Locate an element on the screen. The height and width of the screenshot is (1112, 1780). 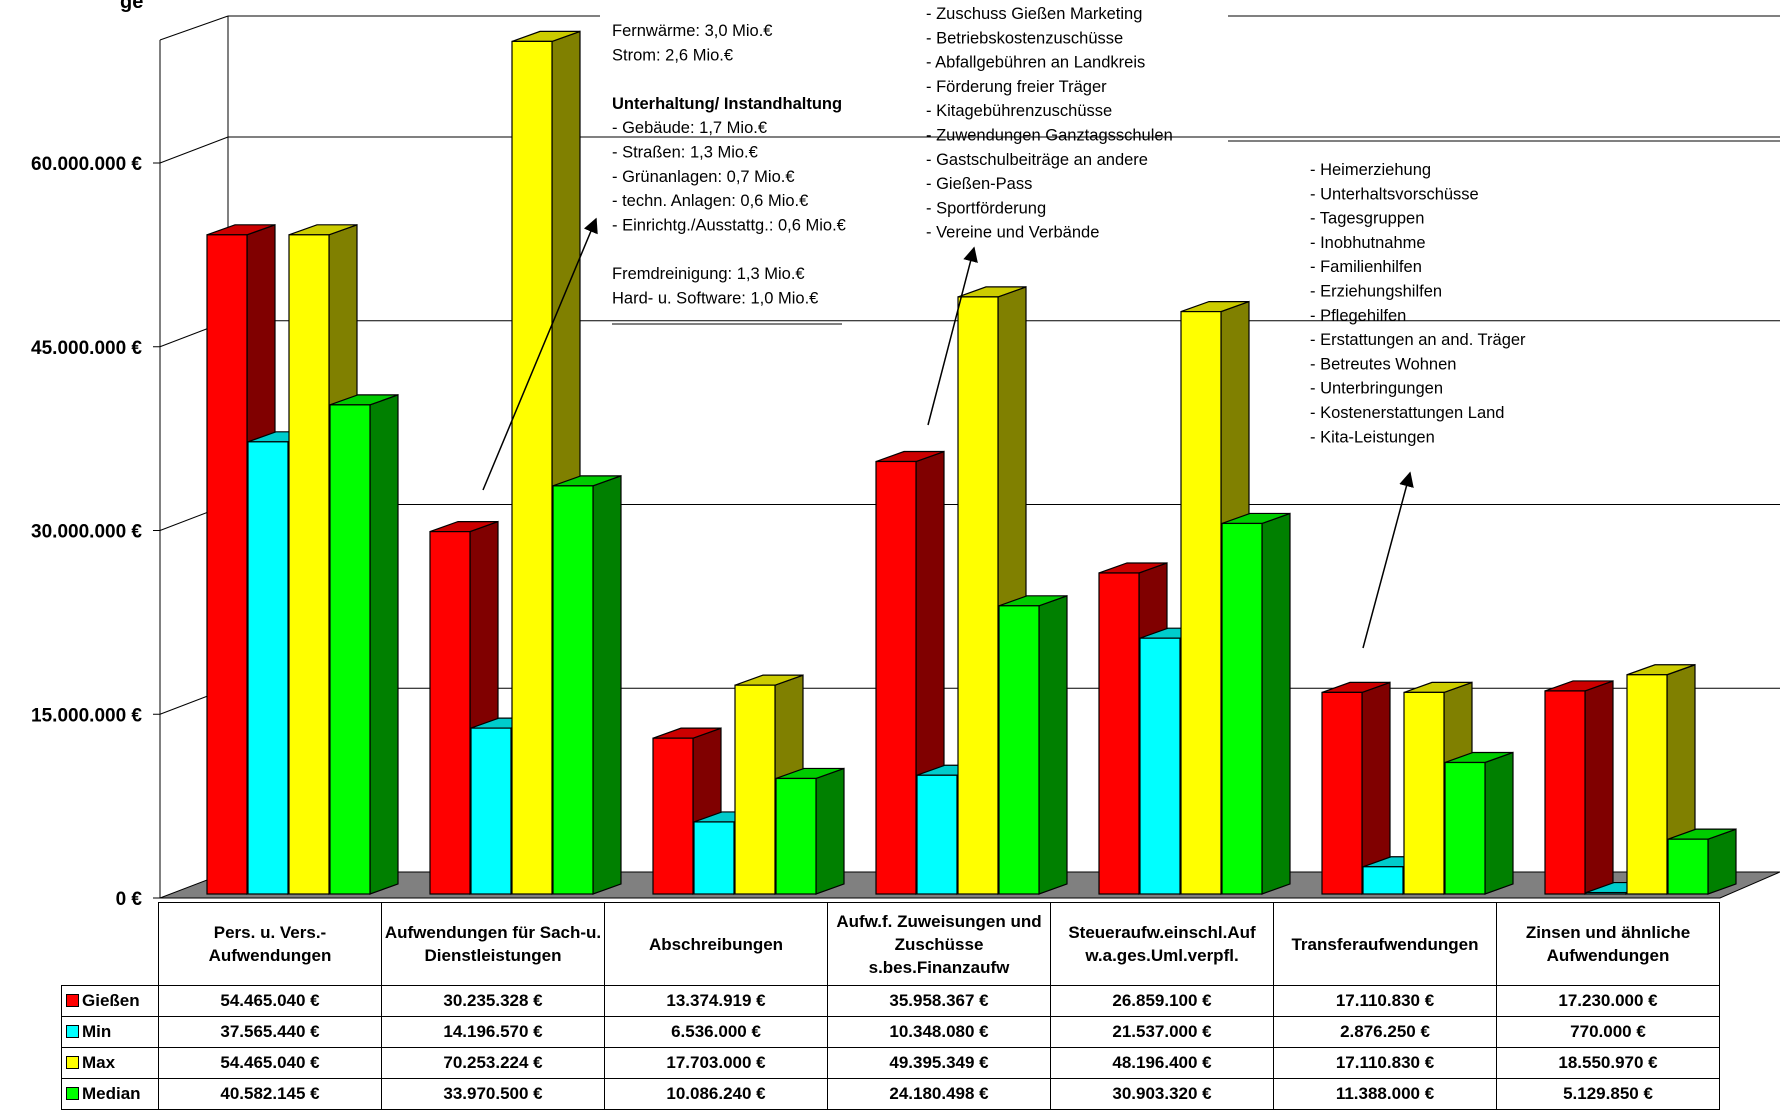
annotation-line: - Betriebskostenzuschüsse is located at coordinates (1024, 38).